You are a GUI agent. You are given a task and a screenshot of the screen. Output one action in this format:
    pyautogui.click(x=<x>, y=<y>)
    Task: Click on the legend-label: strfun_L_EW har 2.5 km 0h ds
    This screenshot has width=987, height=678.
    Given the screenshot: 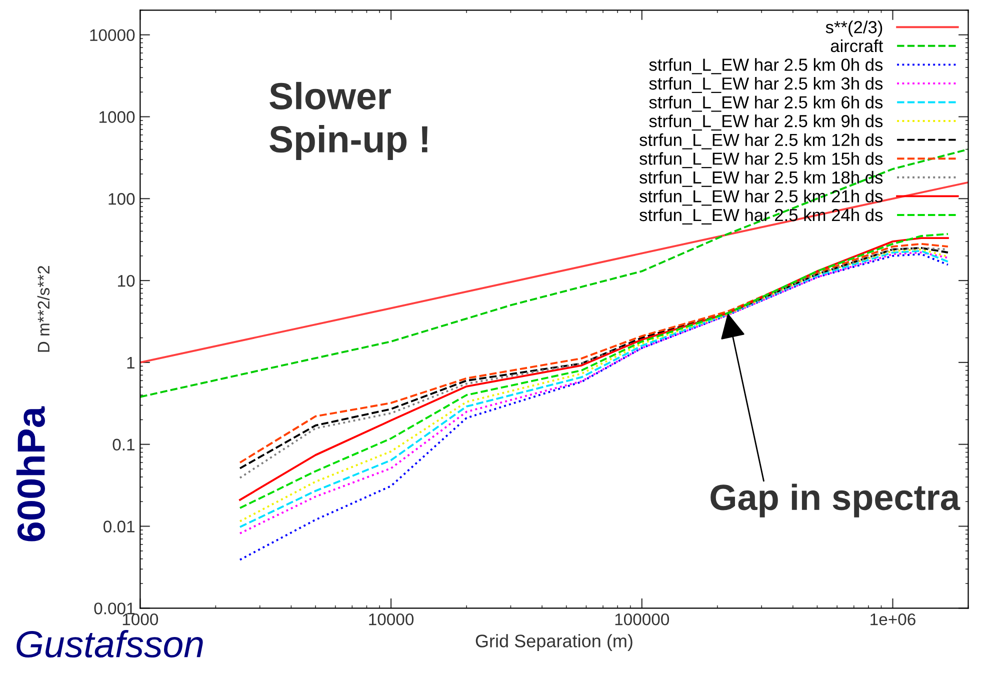 What is the action you would take?
    pyautogui.click(x=766, y=66)
    